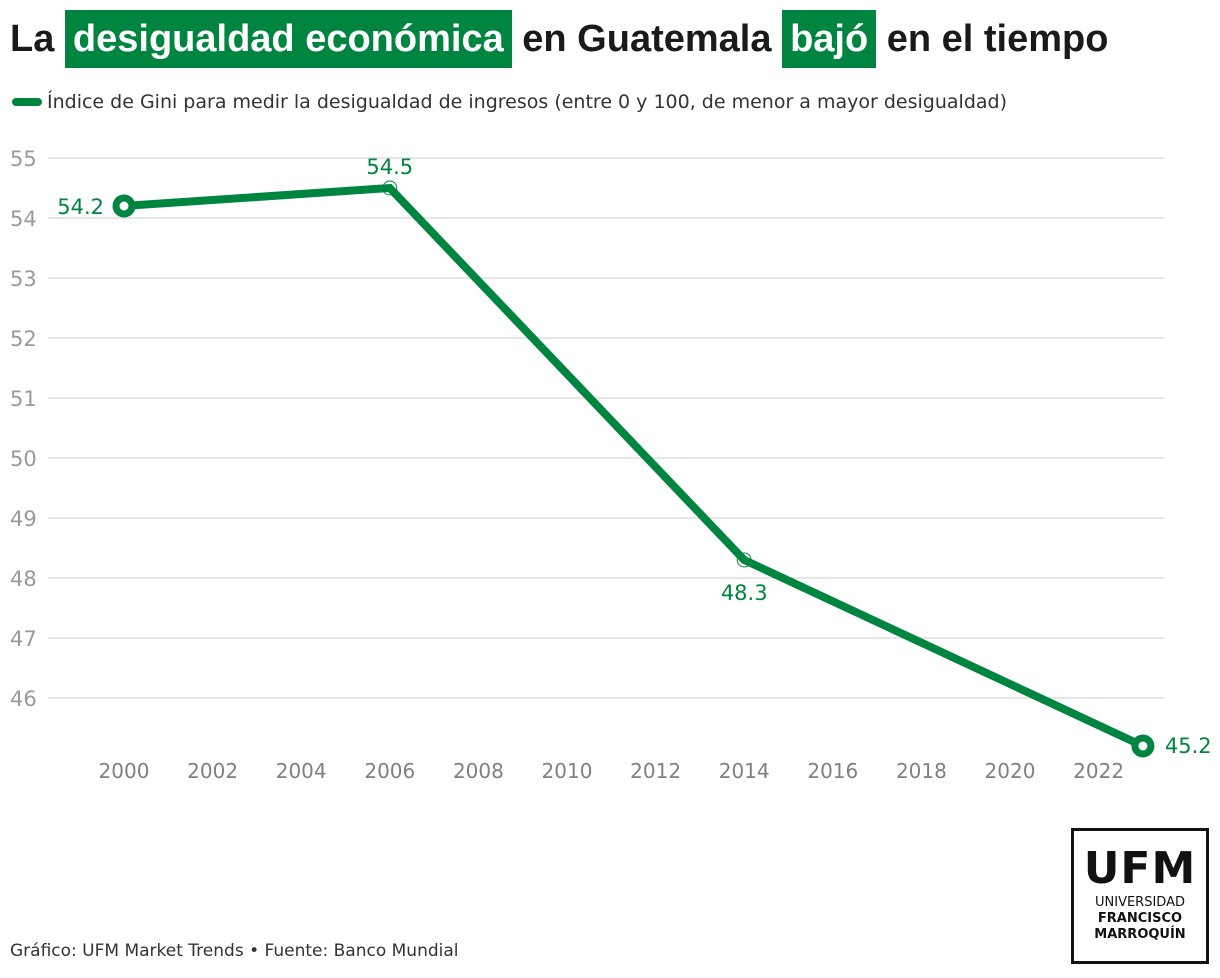  I want to click on y-tick-label-48: 48, so click(23, 579).